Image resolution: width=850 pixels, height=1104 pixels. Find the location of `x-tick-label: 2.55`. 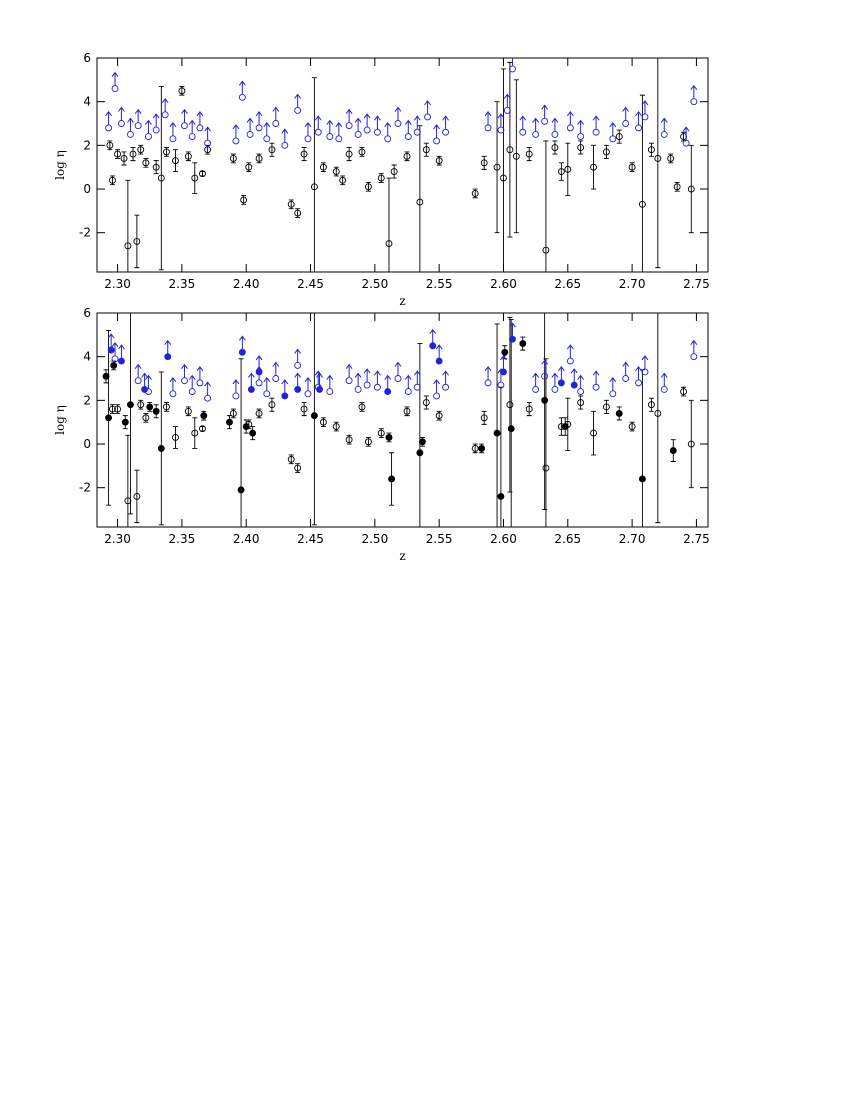

x-tick-label: 2.55 is located at coordinates (439, 539).